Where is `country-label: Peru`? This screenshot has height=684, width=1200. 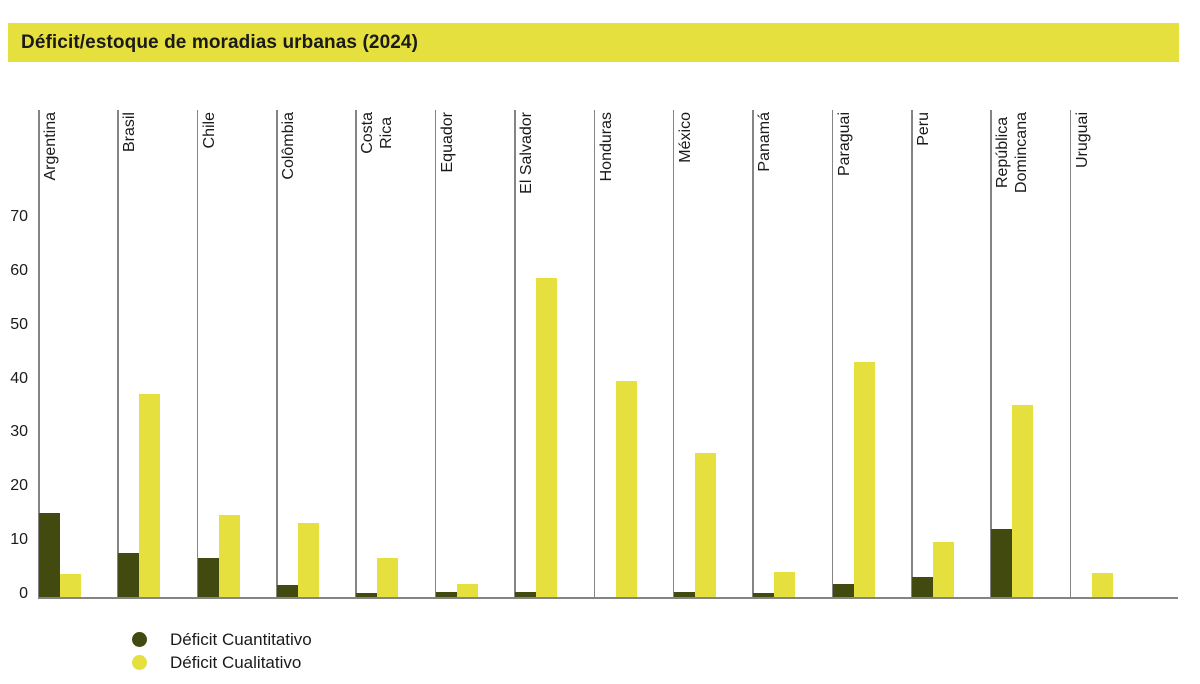 country-label: Peru is located at coordinates (924, 129).